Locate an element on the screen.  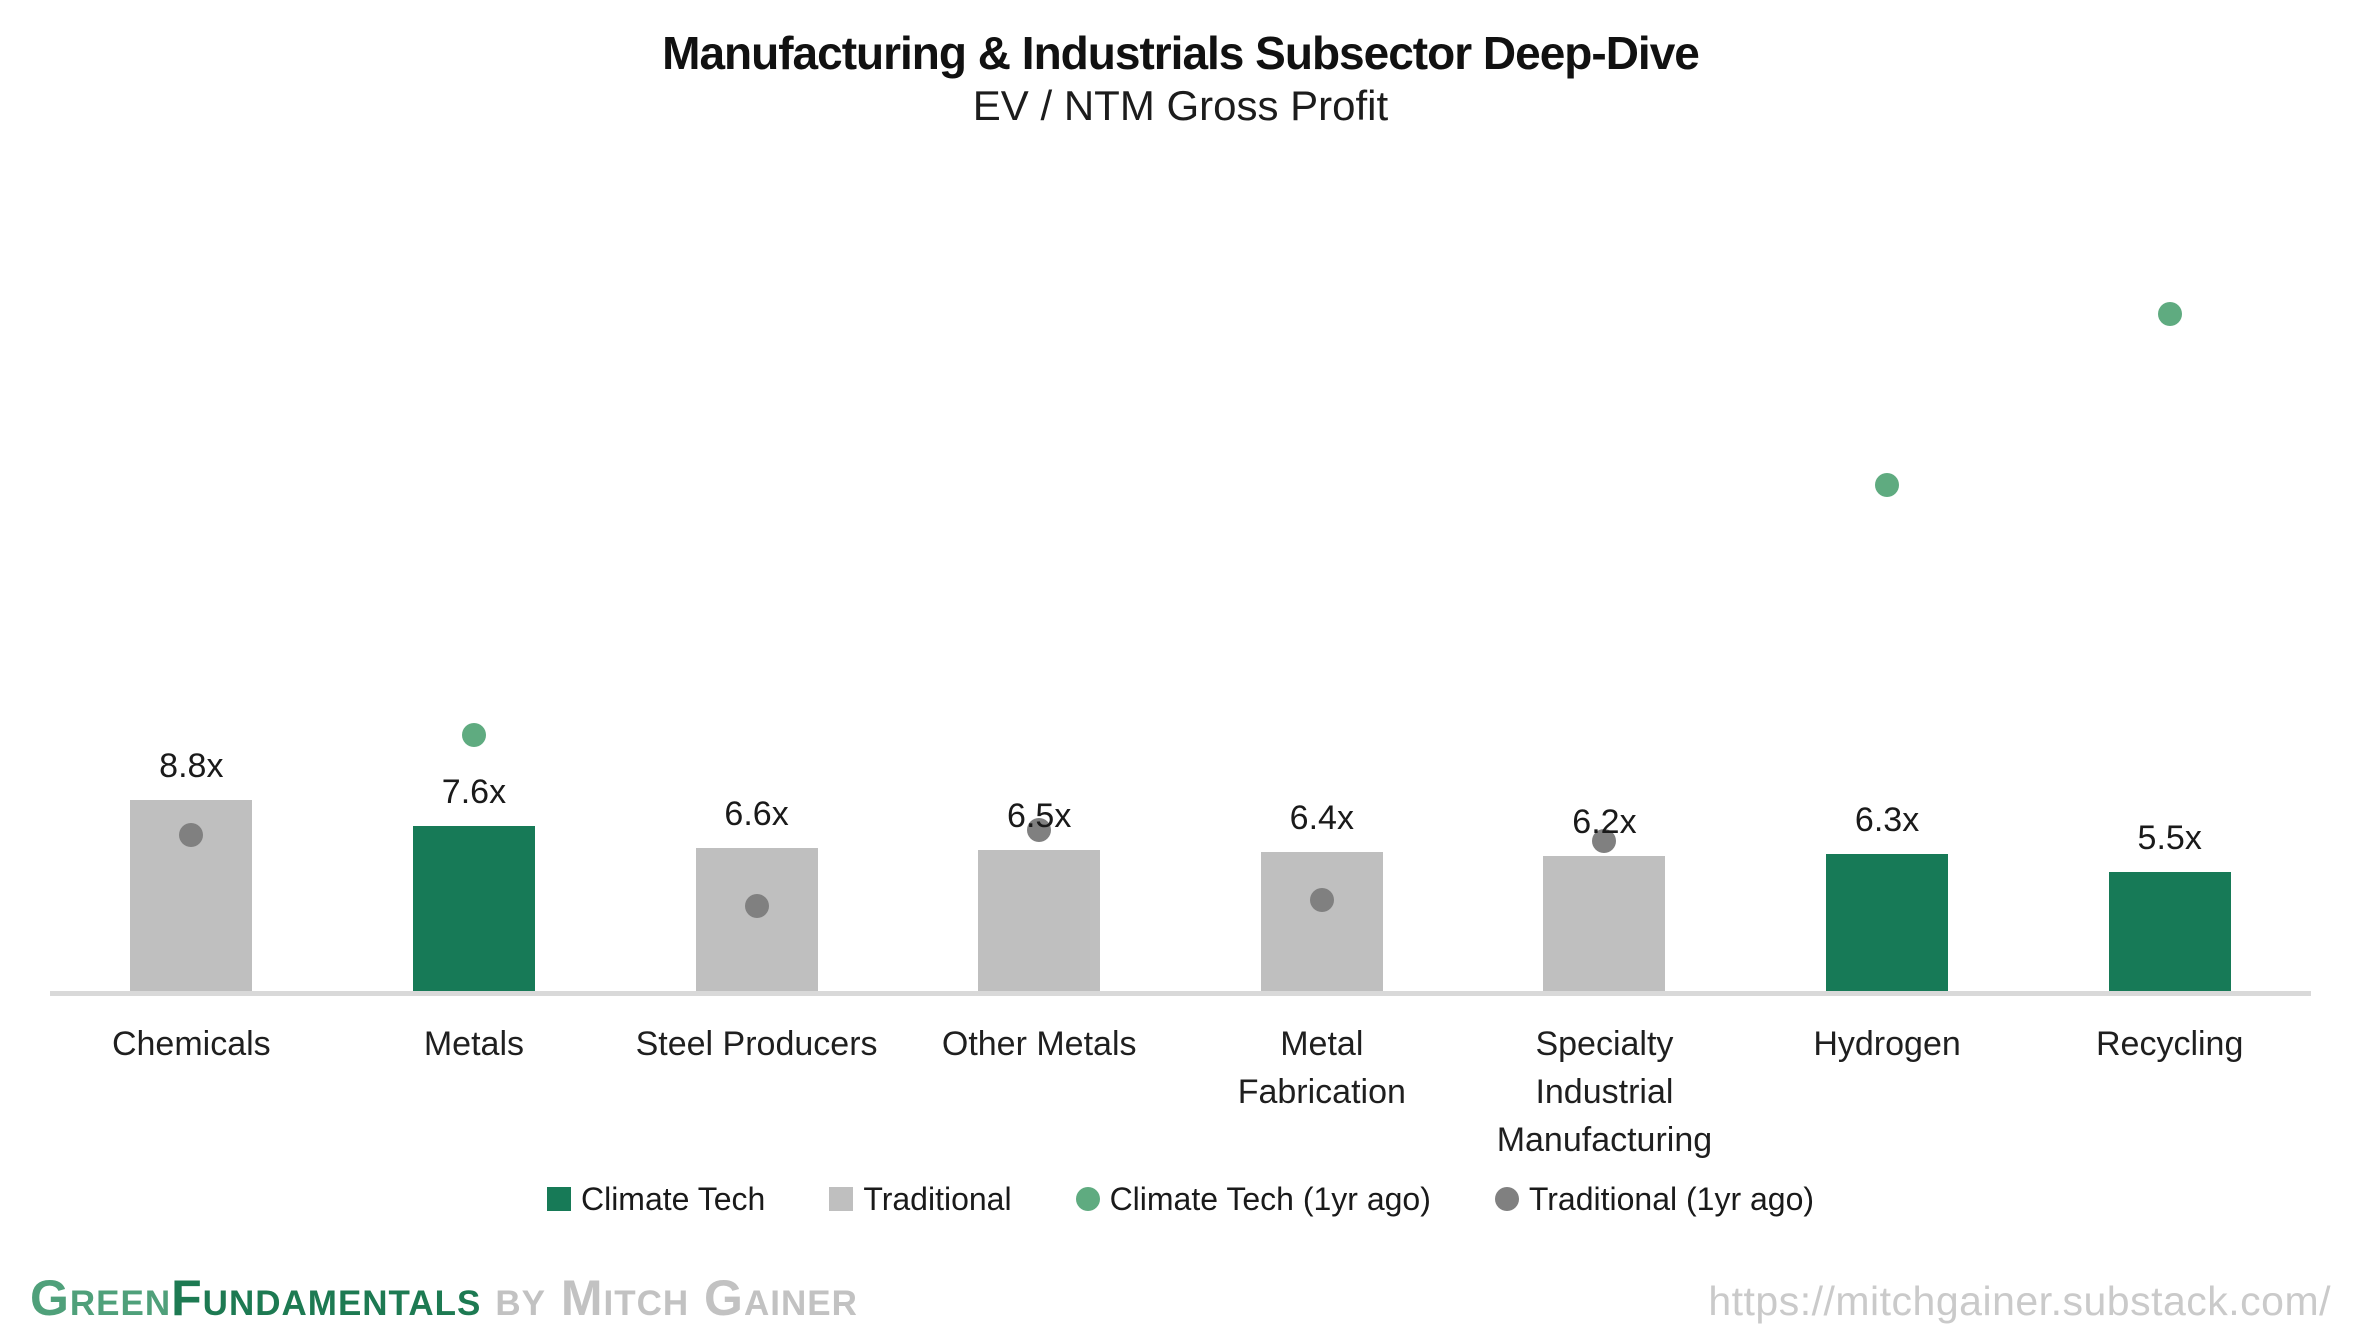
legend-item-traditional: Traditional is located at coordinates (920, 1199).